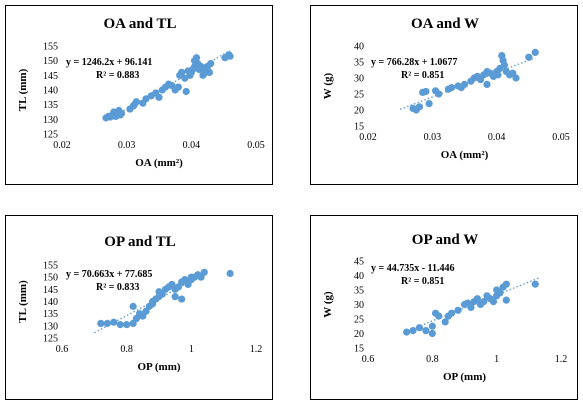 The height and width of the screenshot is (405, 583). Describe the element at coordinates (50, 105) in the screenshot. I see `y-tick-label: 135` at that location.